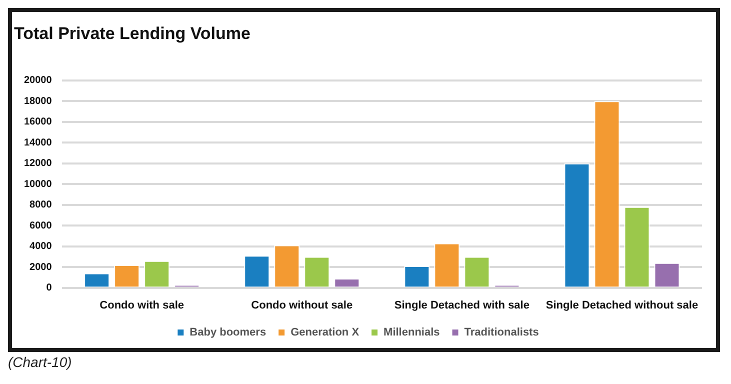 The width and height of the screenshot is (731, 384). I want to click on y-tick-label: 20000, so click(38, 80).